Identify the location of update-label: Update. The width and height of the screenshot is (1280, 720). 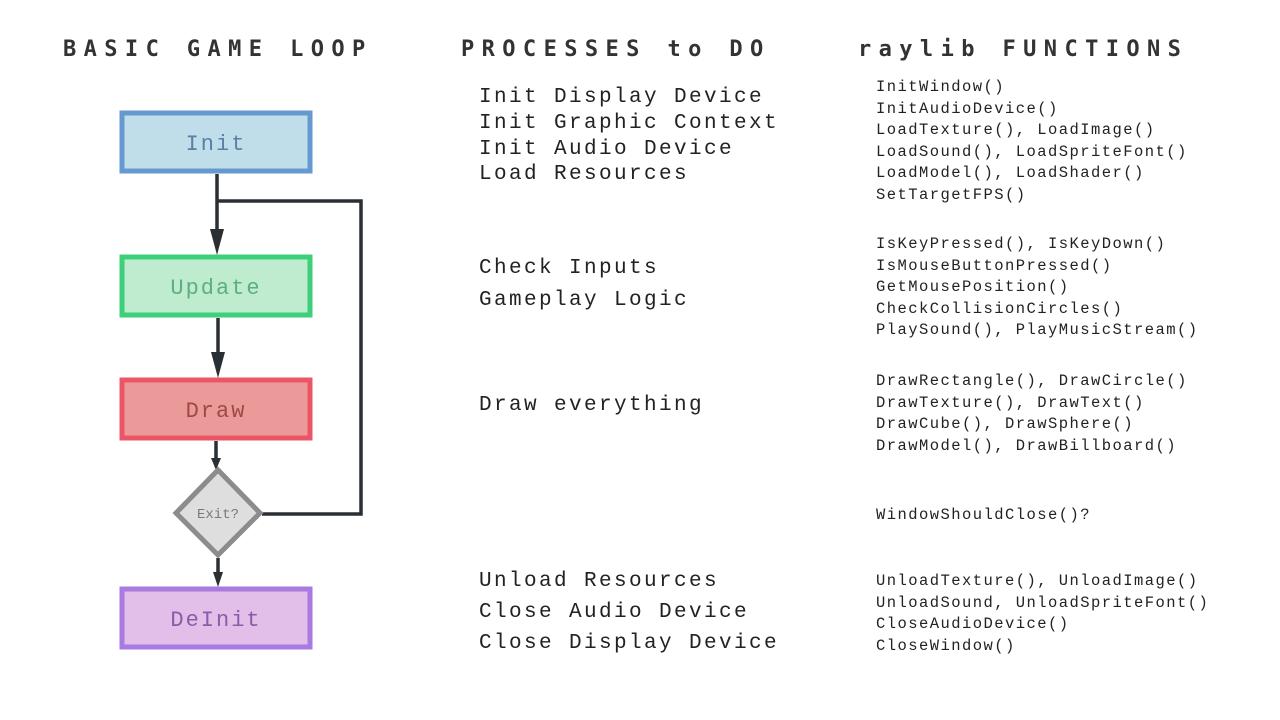
(215, 288).